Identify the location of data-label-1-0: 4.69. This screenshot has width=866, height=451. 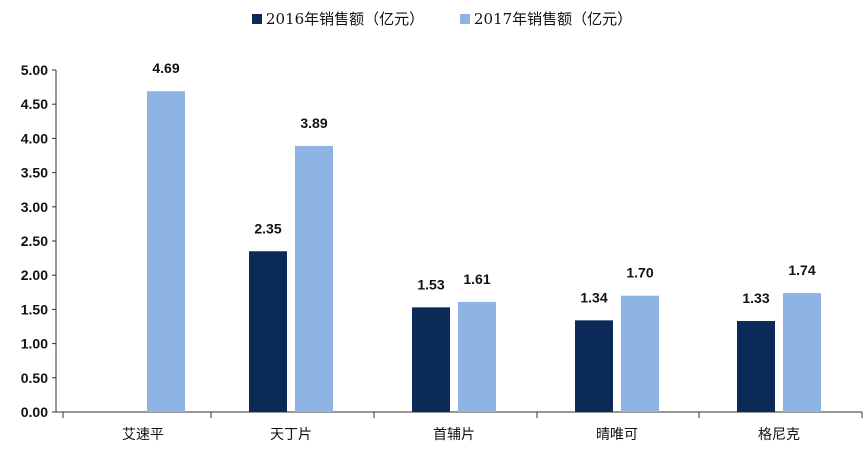
(165, 68).